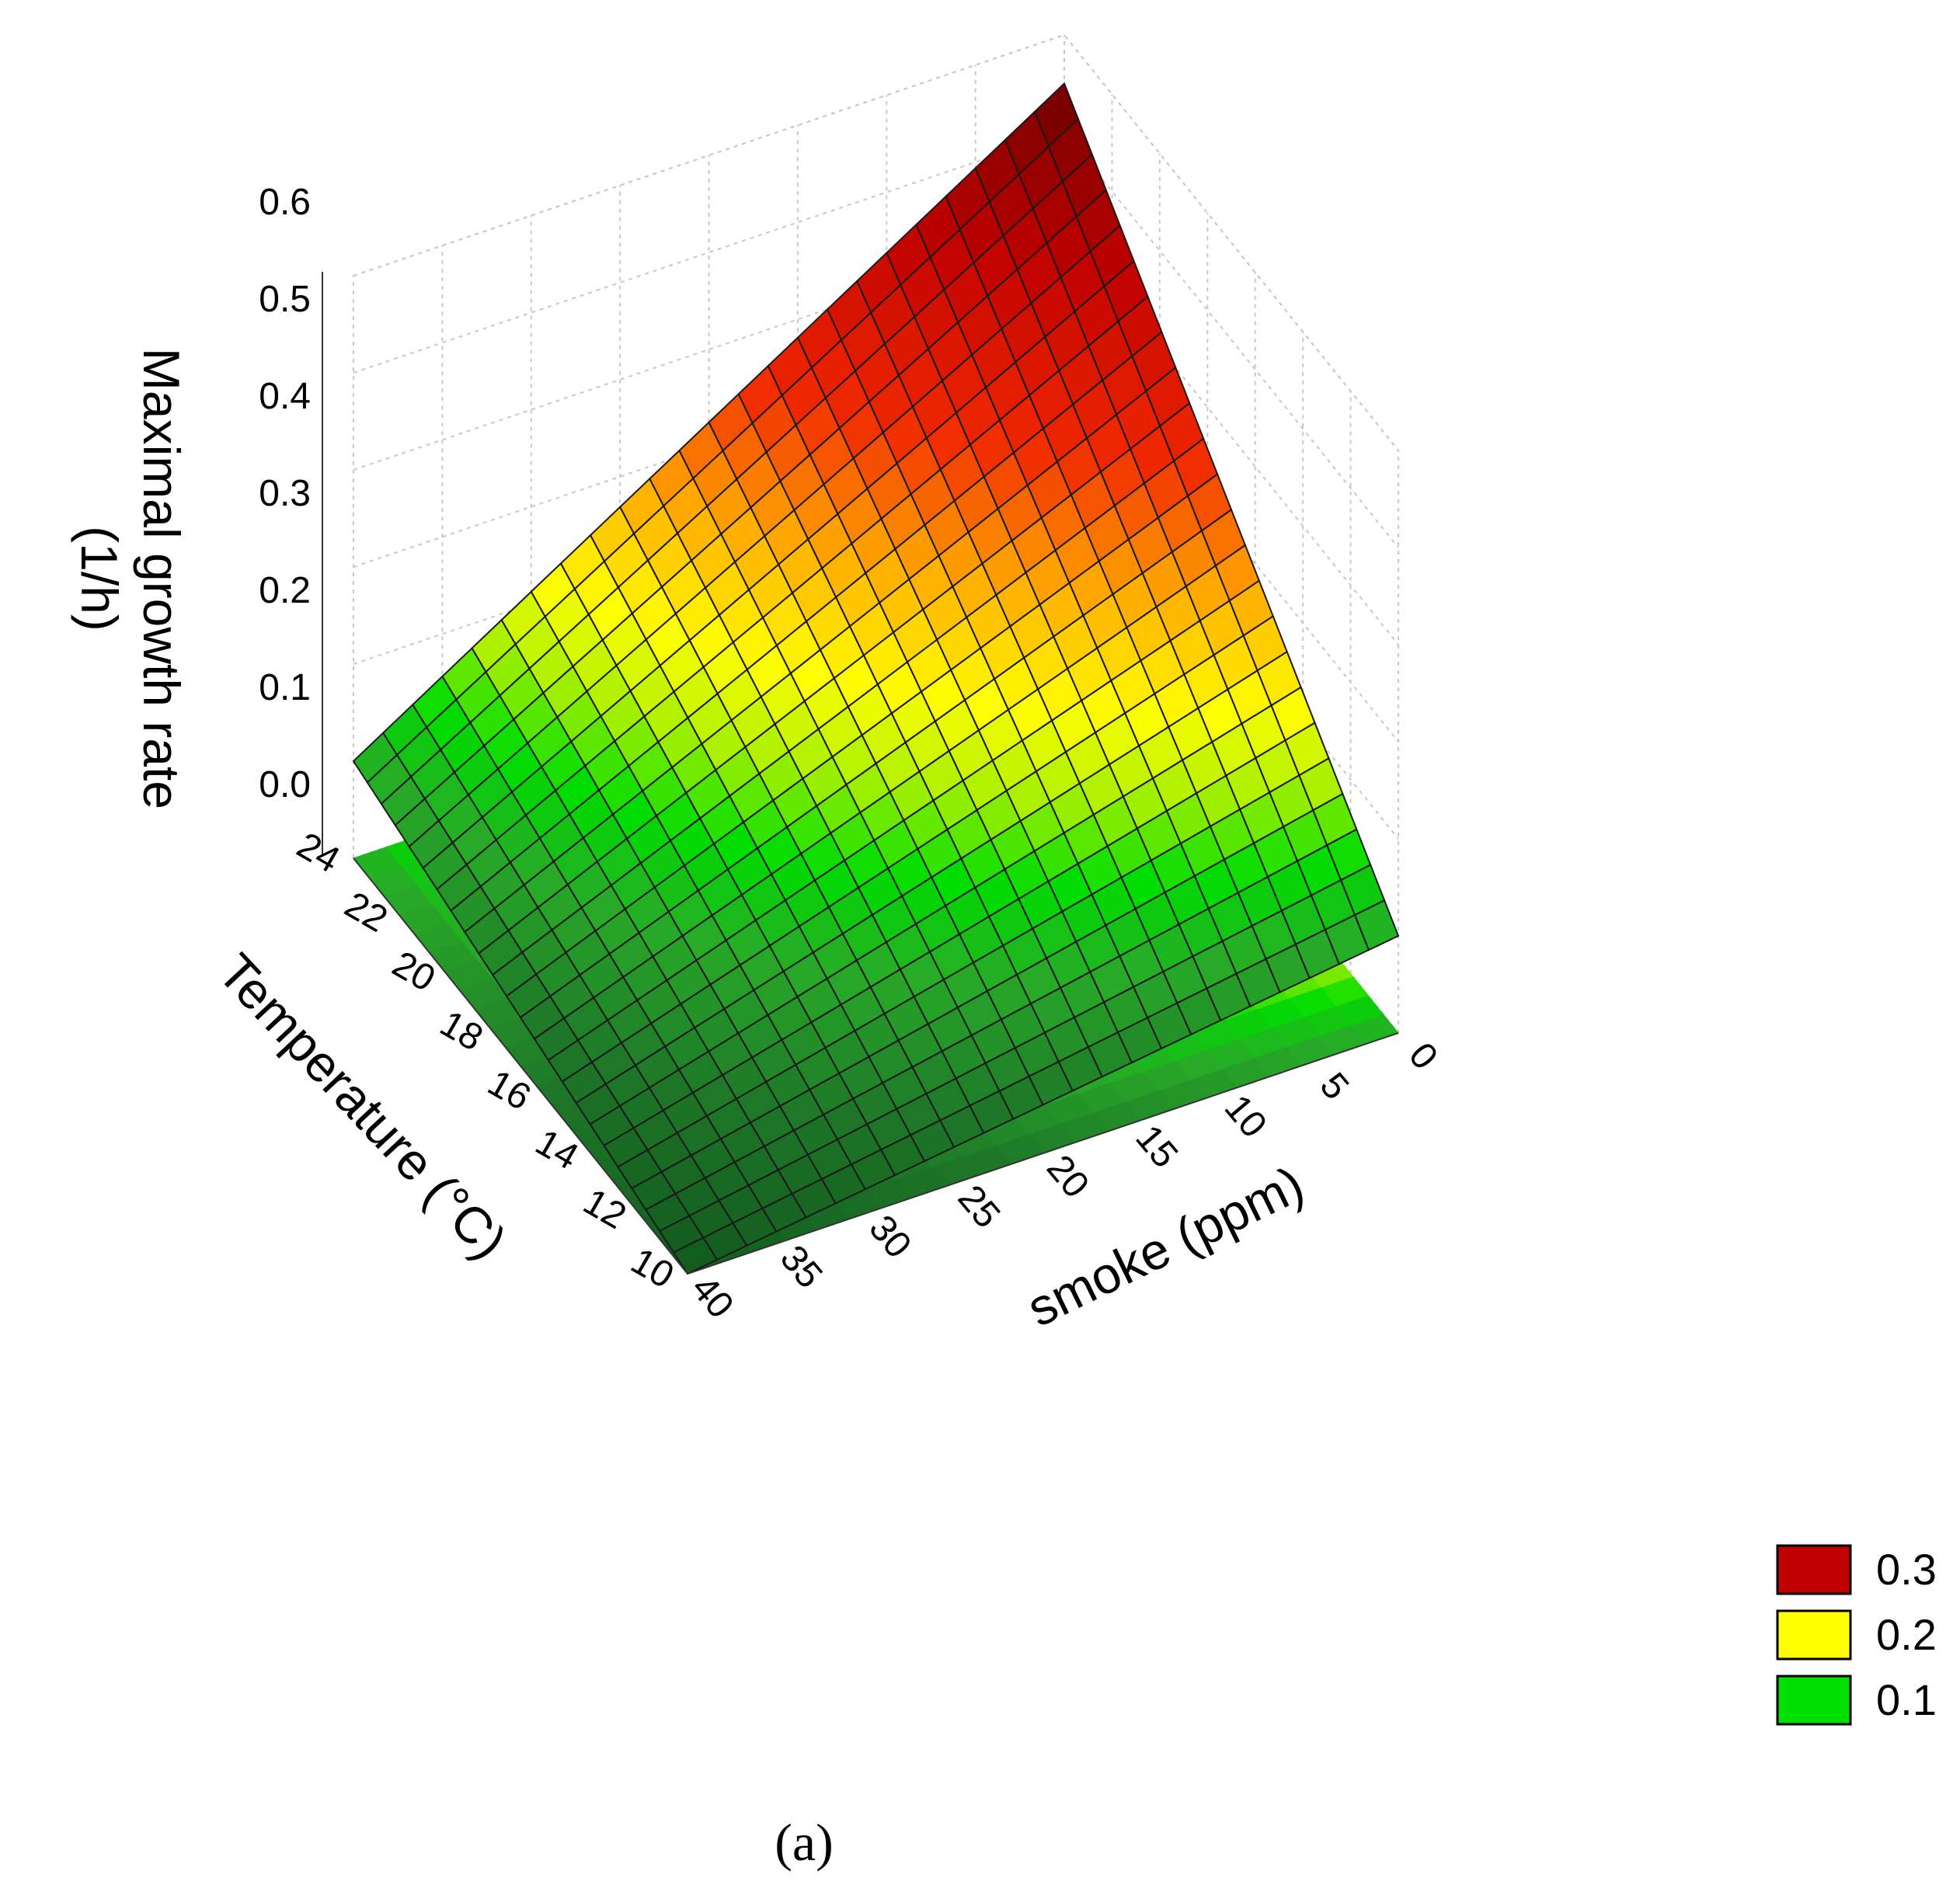 The width and height of the screenshot is (1960, 1885). I want to click on x-tick-label: 15, so click(1156, 1147).